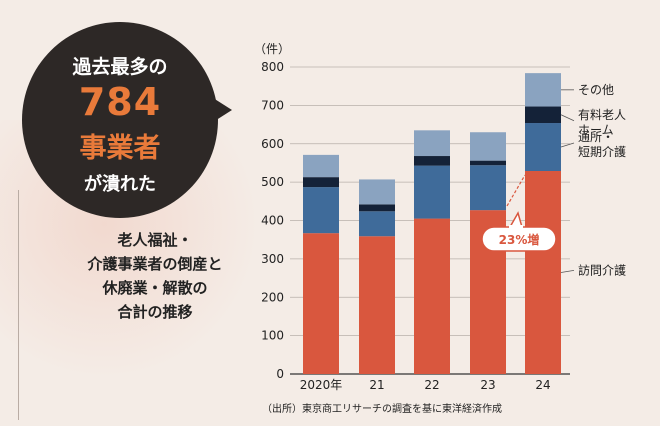  What do you see at coordinates (602, 151) in the screenshot?
I see `legend-label: 短期介護` at bounding box center [602, 151].